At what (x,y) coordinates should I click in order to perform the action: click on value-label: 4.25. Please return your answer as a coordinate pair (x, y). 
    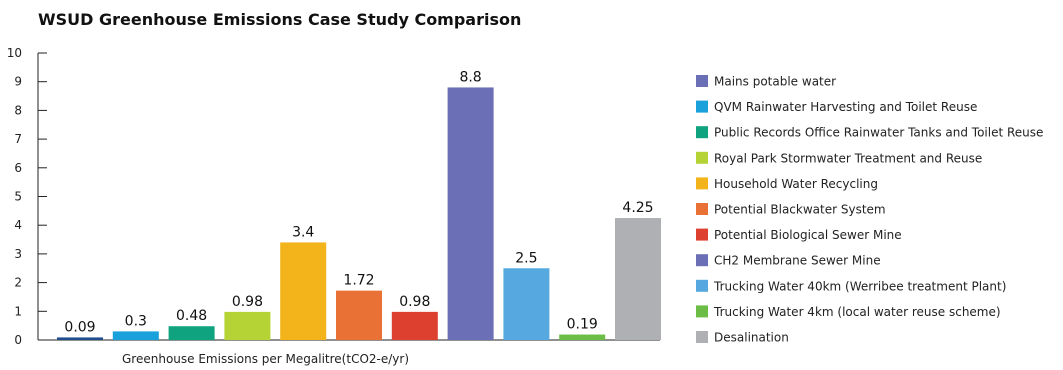
    Looking at the image, I should click on (637, 208).